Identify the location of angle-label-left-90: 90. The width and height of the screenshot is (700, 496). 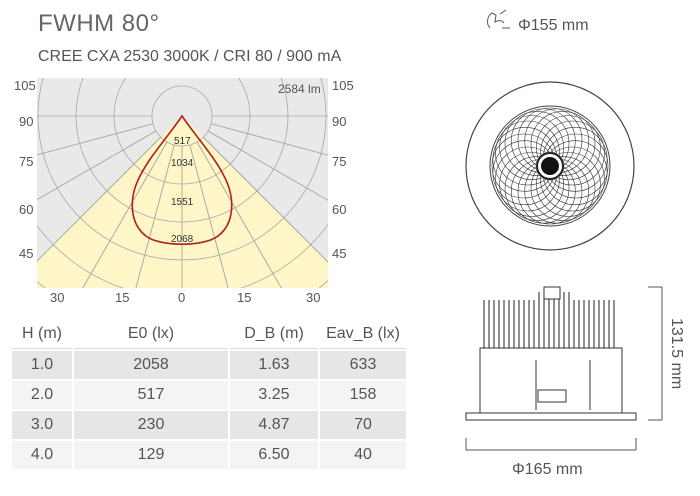
(26, 121).